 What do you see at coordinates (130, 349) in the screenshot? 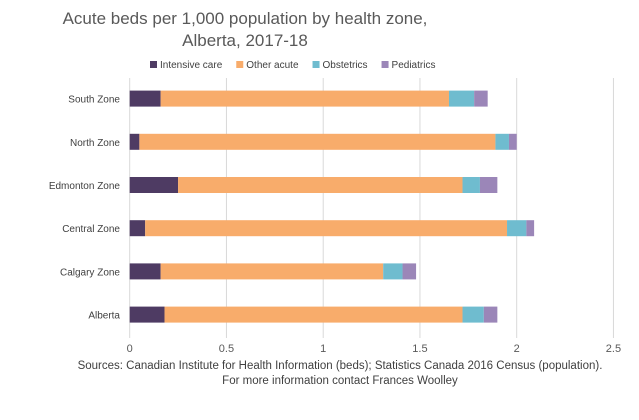
I see `x-tick-label: 0` at bounding box center [130, 349].